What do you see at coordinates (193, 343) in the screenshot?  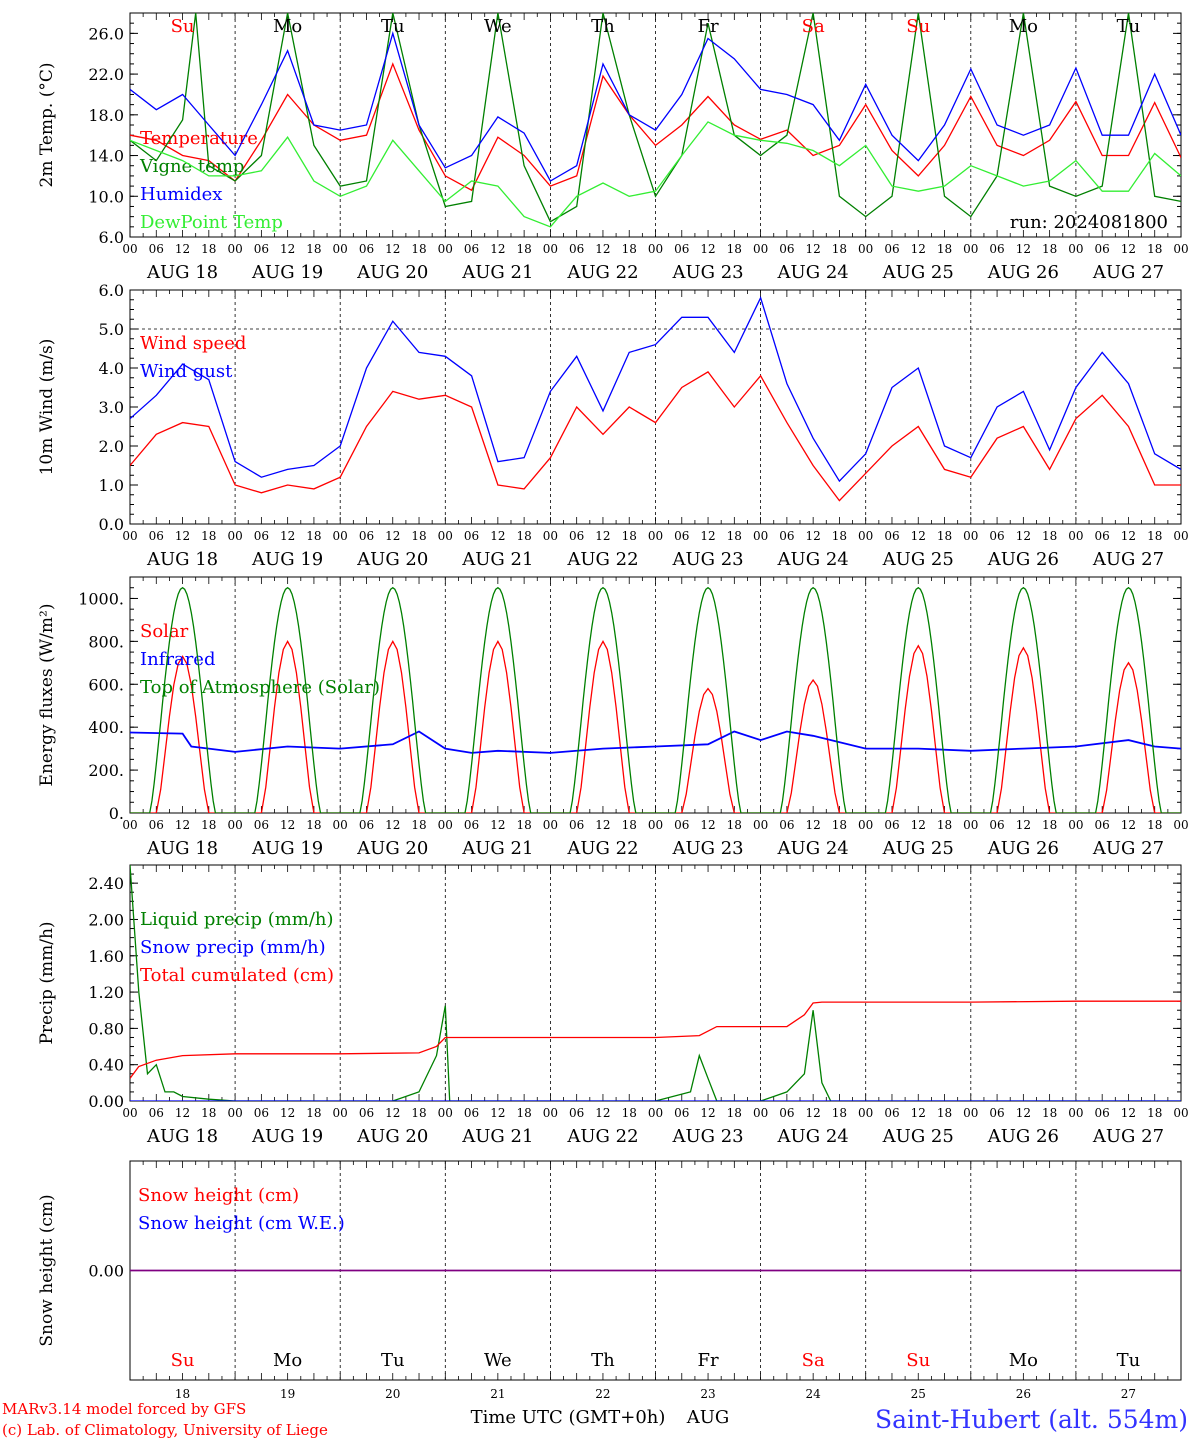 I see `legend-entry: Wind speed` at bounding box center [193, 343].